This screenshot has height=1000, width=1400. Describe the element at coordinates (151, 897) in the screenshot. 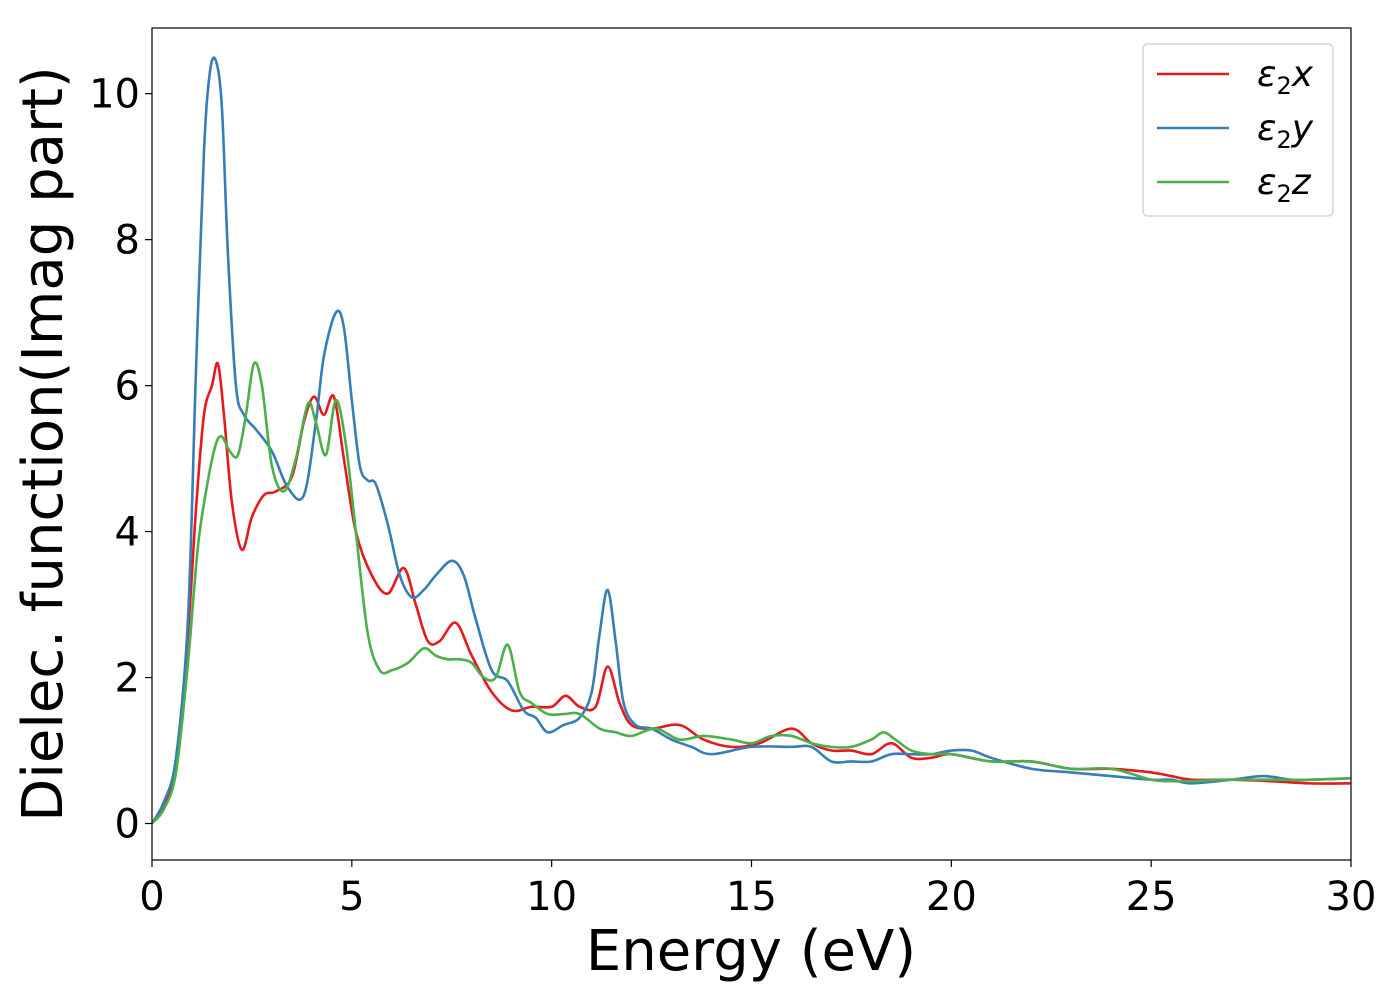

I see `x-tick-label: 0` at that location.